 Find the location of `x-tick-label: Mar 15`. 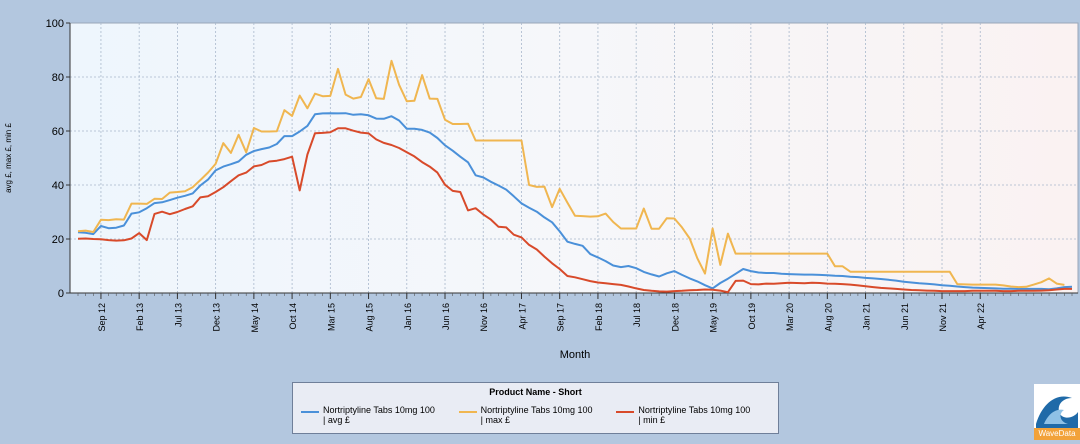

x-tick-label: Mar 15 is located at coordinates (331, 317).